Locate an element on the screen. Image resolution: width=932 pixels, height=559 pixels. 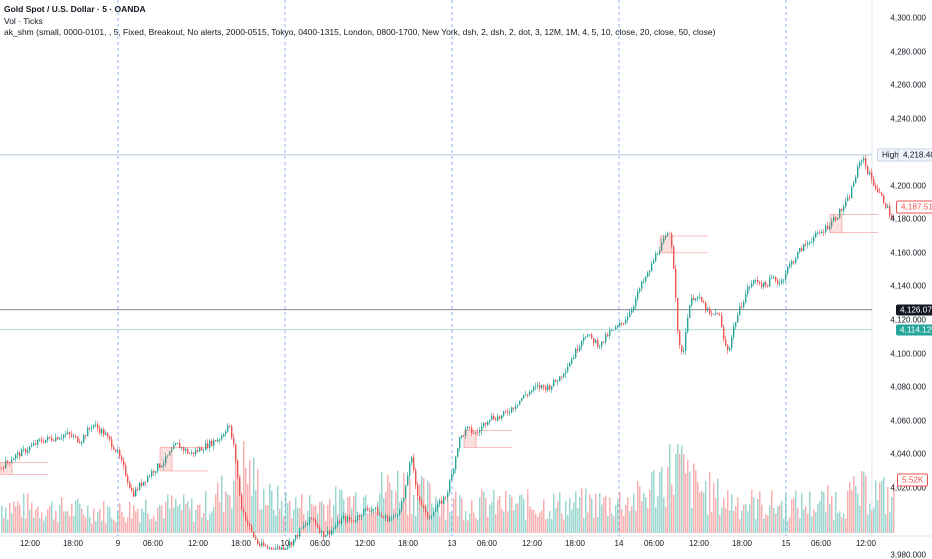
price-tick-label: 4,240.000 is located at coordinates (908, 118).